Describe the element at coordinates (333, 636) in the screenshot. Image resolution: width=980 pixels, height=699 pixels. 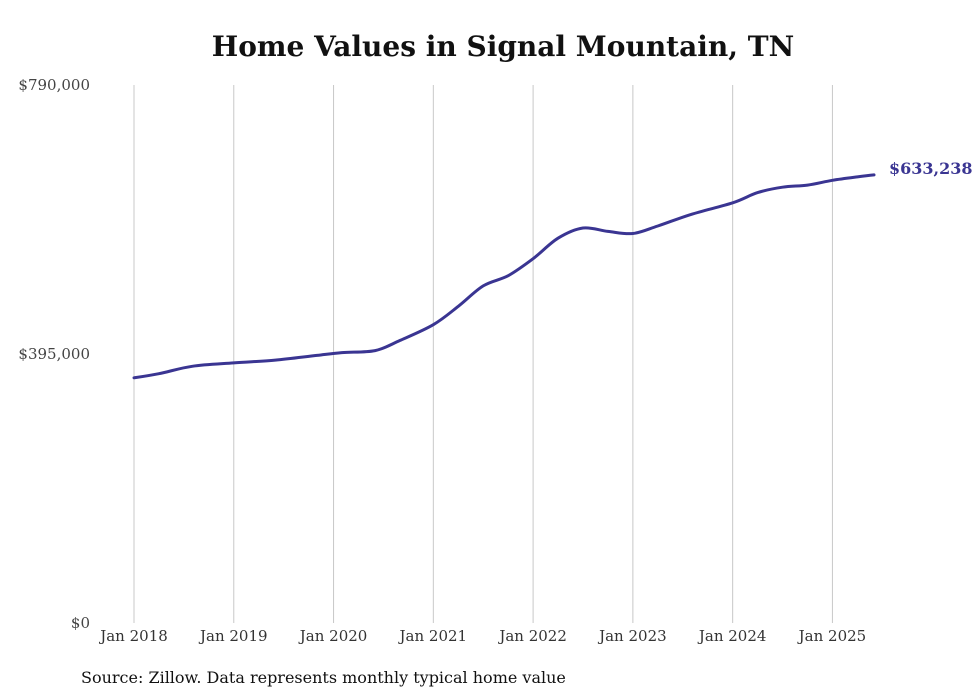
I see `x-tick-label: Jan 2020` at that location.